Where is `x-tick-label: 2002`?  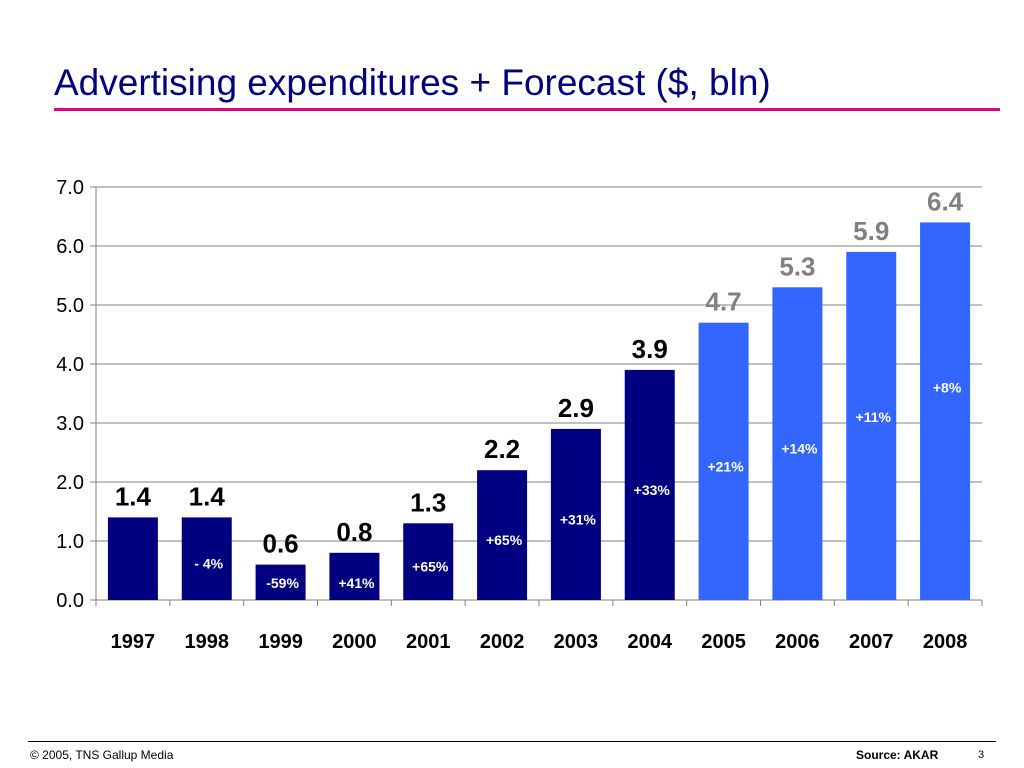
x-tick-label: 2002 is located at coordinates (502, 642).